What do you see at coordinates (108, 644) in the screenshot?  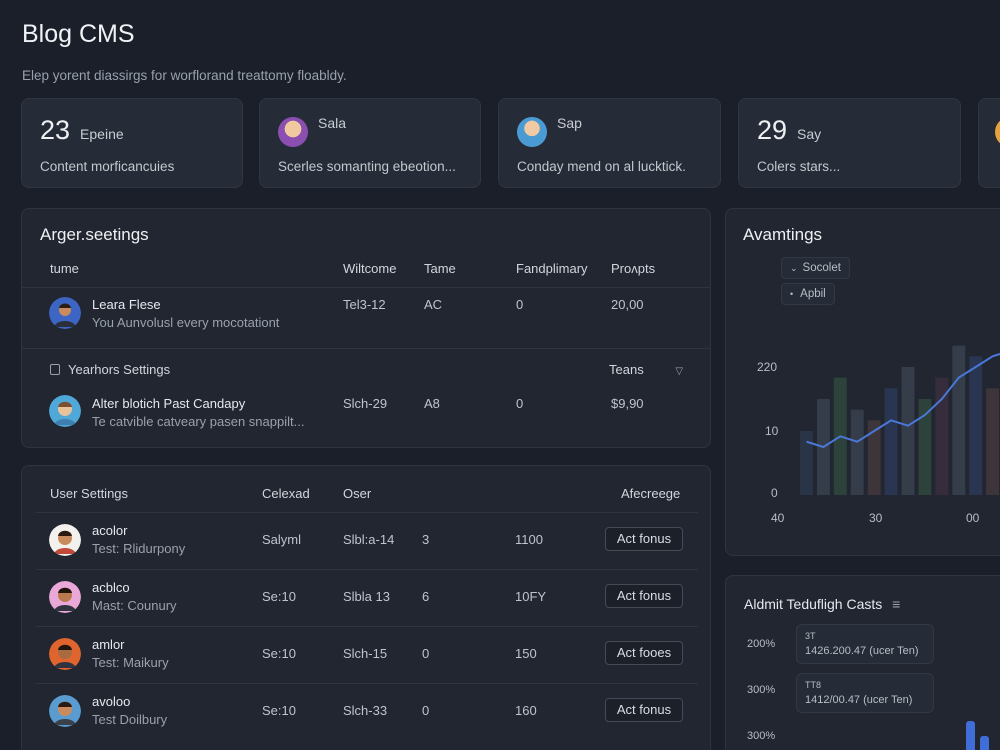 I see `row-name: amlor` at bounding box center [108, 644].